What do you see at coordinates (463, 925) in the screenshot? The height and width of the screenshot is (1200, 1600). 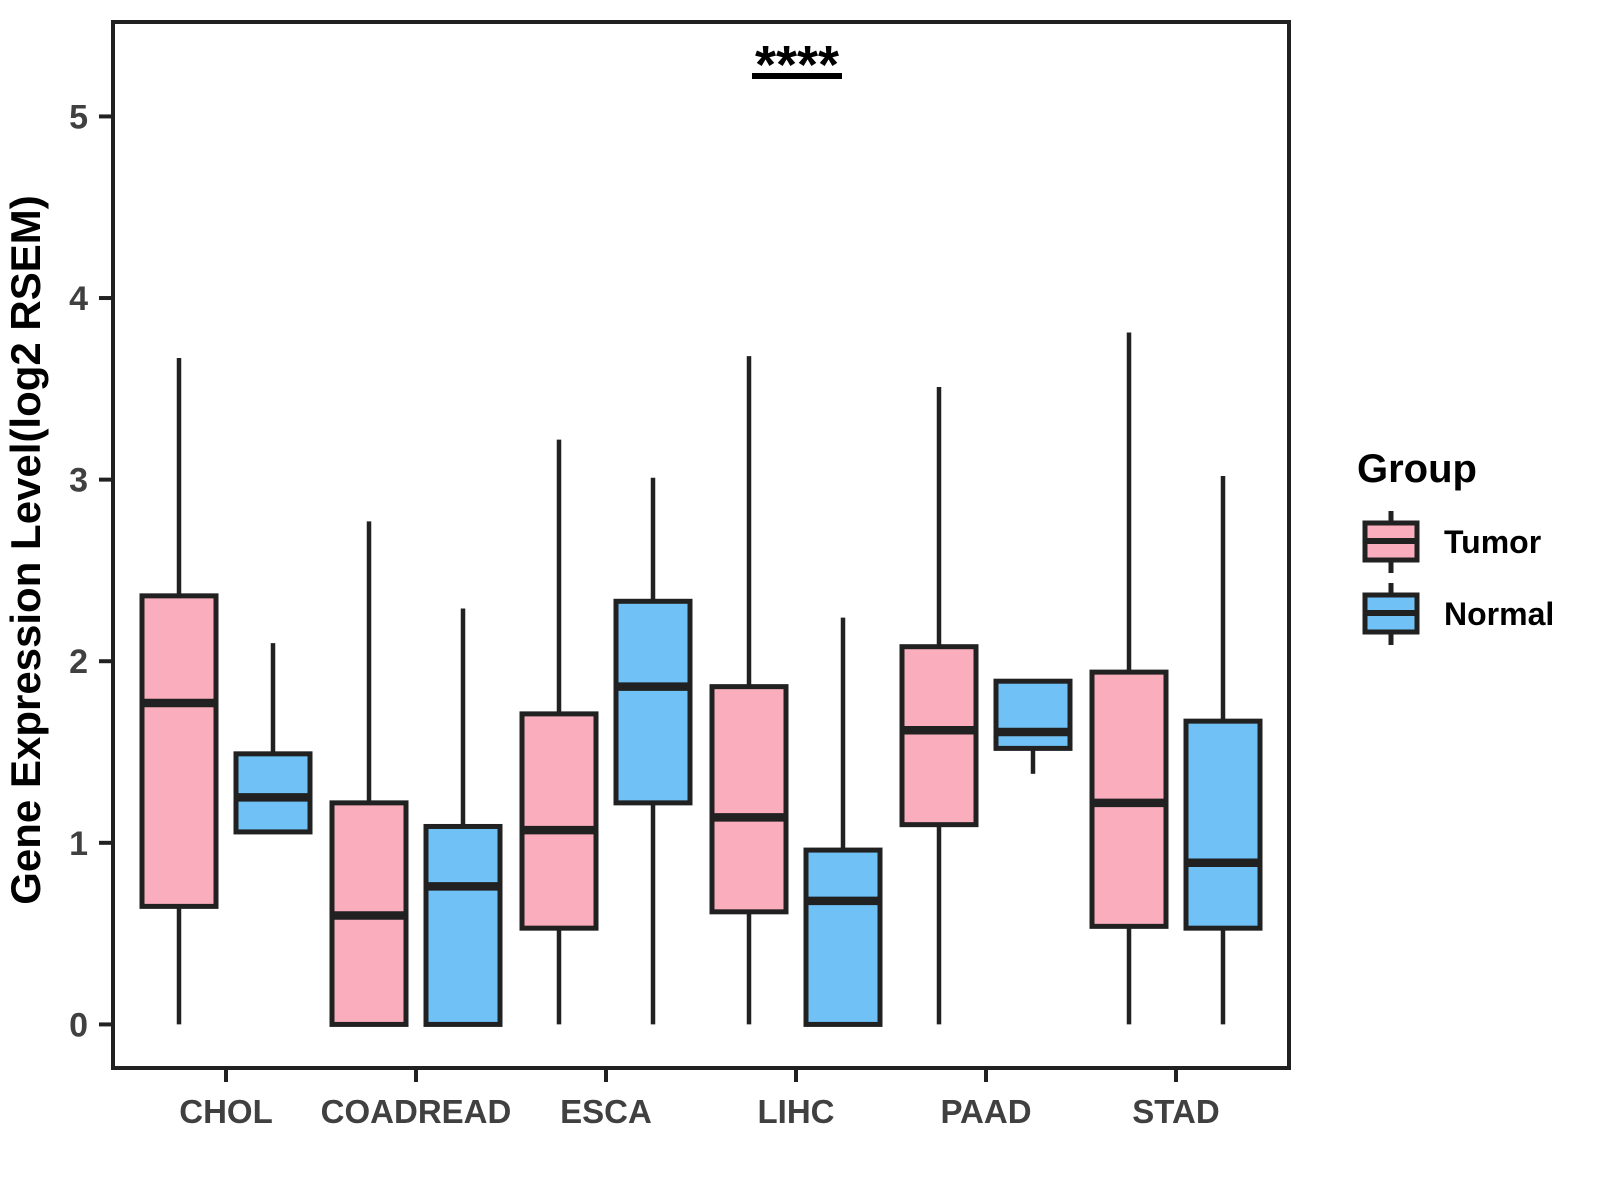 I see `box-normal-coadread` at bounding box center [463, 925].